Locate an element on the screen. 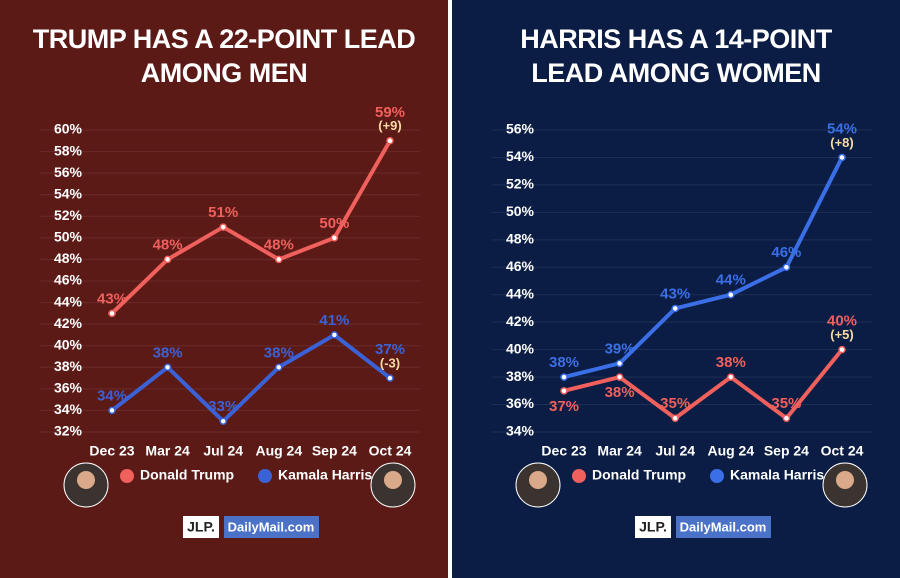  y-tick-label: 42% is located at coordinates (68, 323).